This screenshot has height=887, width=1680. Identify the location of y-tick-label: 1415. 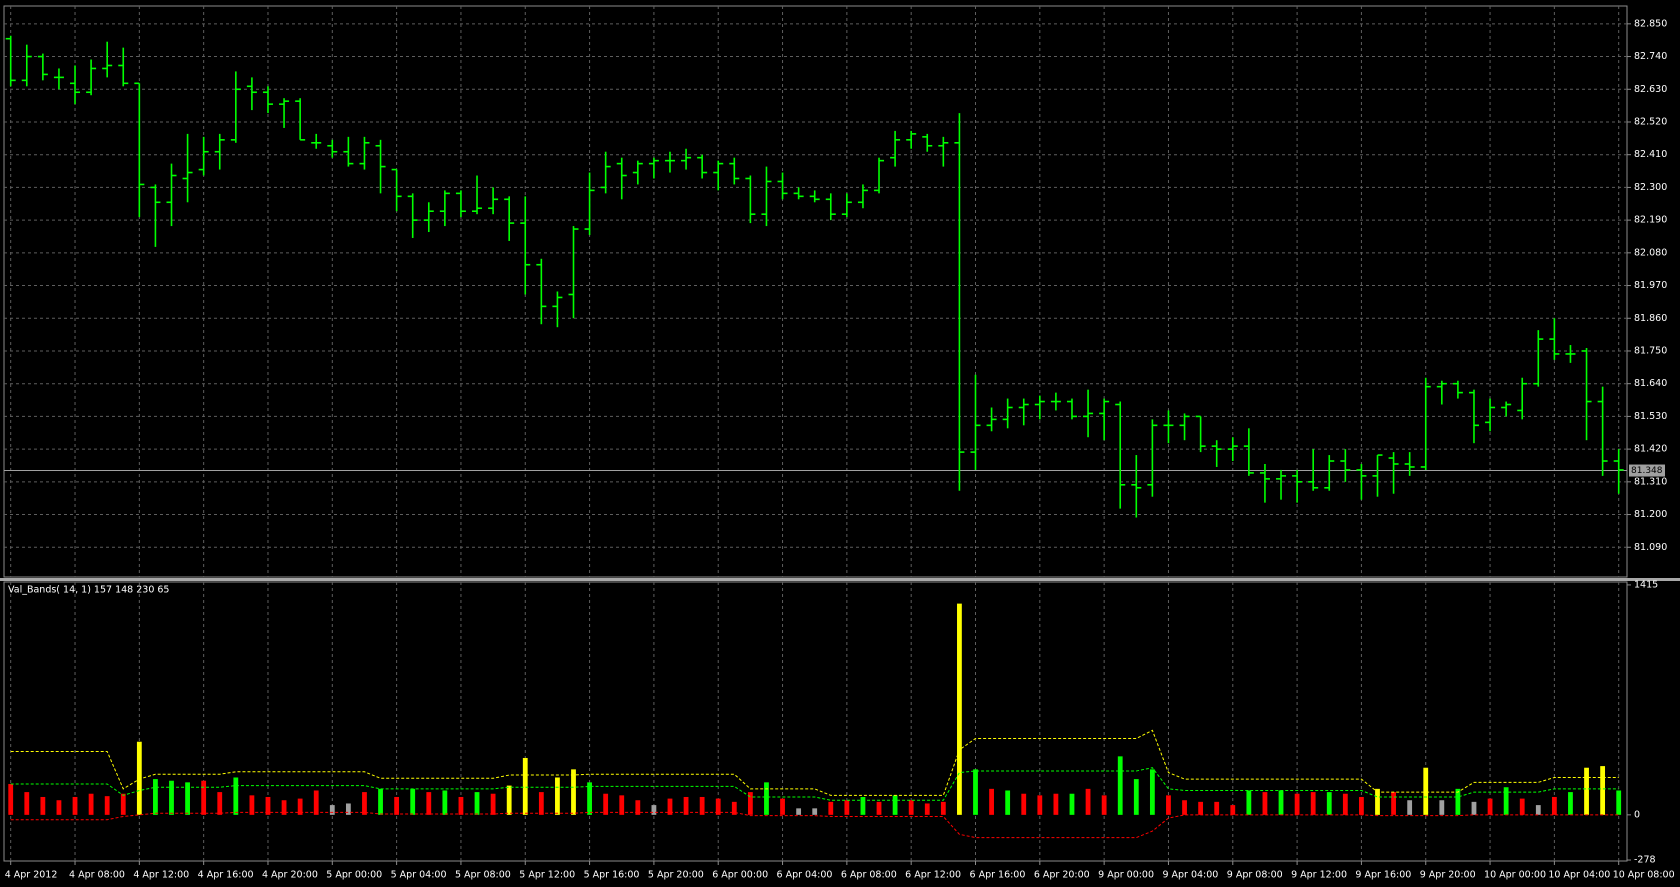
(1646, 584).